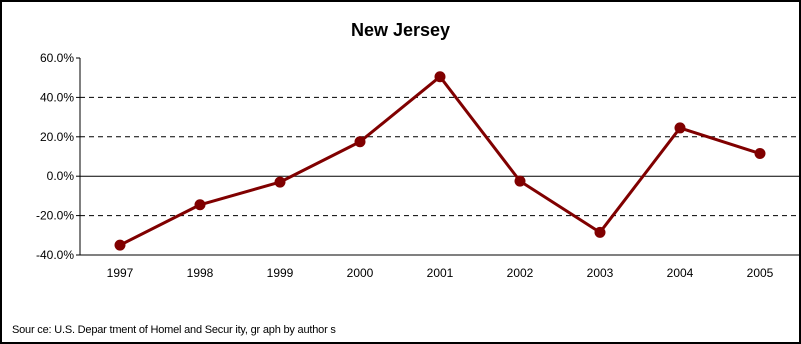  What do you see at coordinates (360, 273) in the screenshot?
I see `x-tick-label: 2000` at bounding box center [360, 273].